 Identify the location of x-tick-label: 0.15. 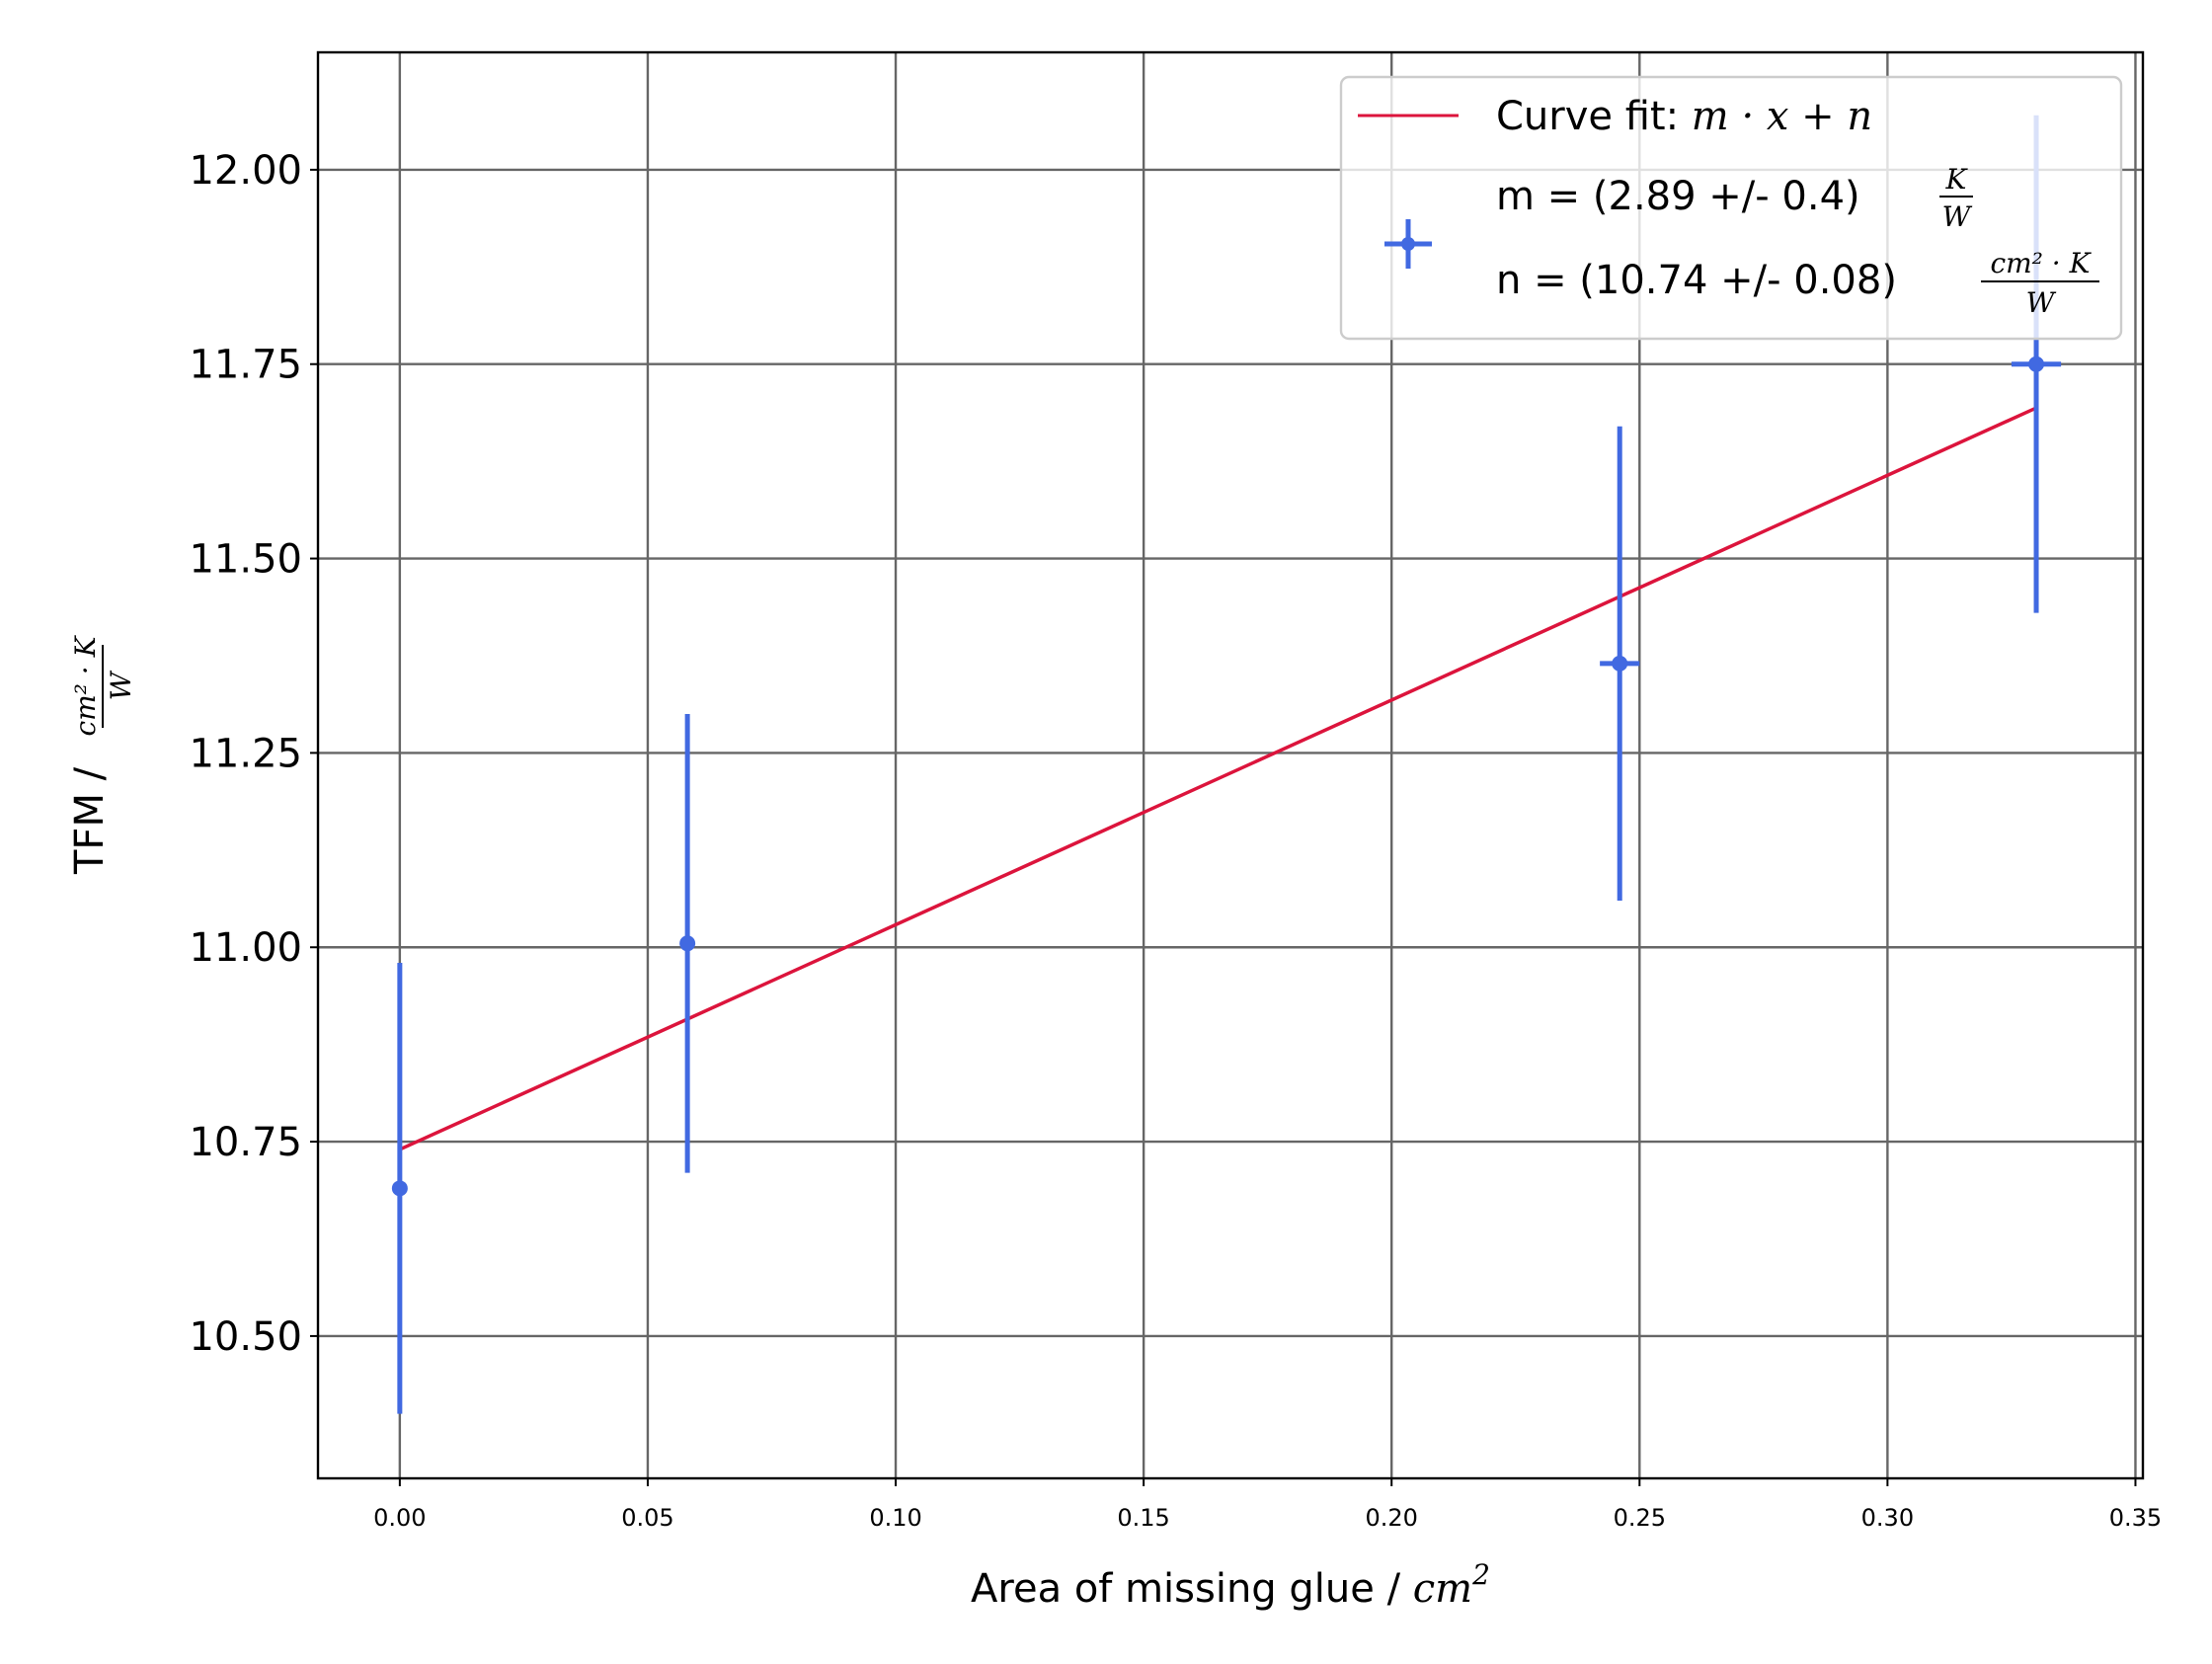
(1143, 1518).